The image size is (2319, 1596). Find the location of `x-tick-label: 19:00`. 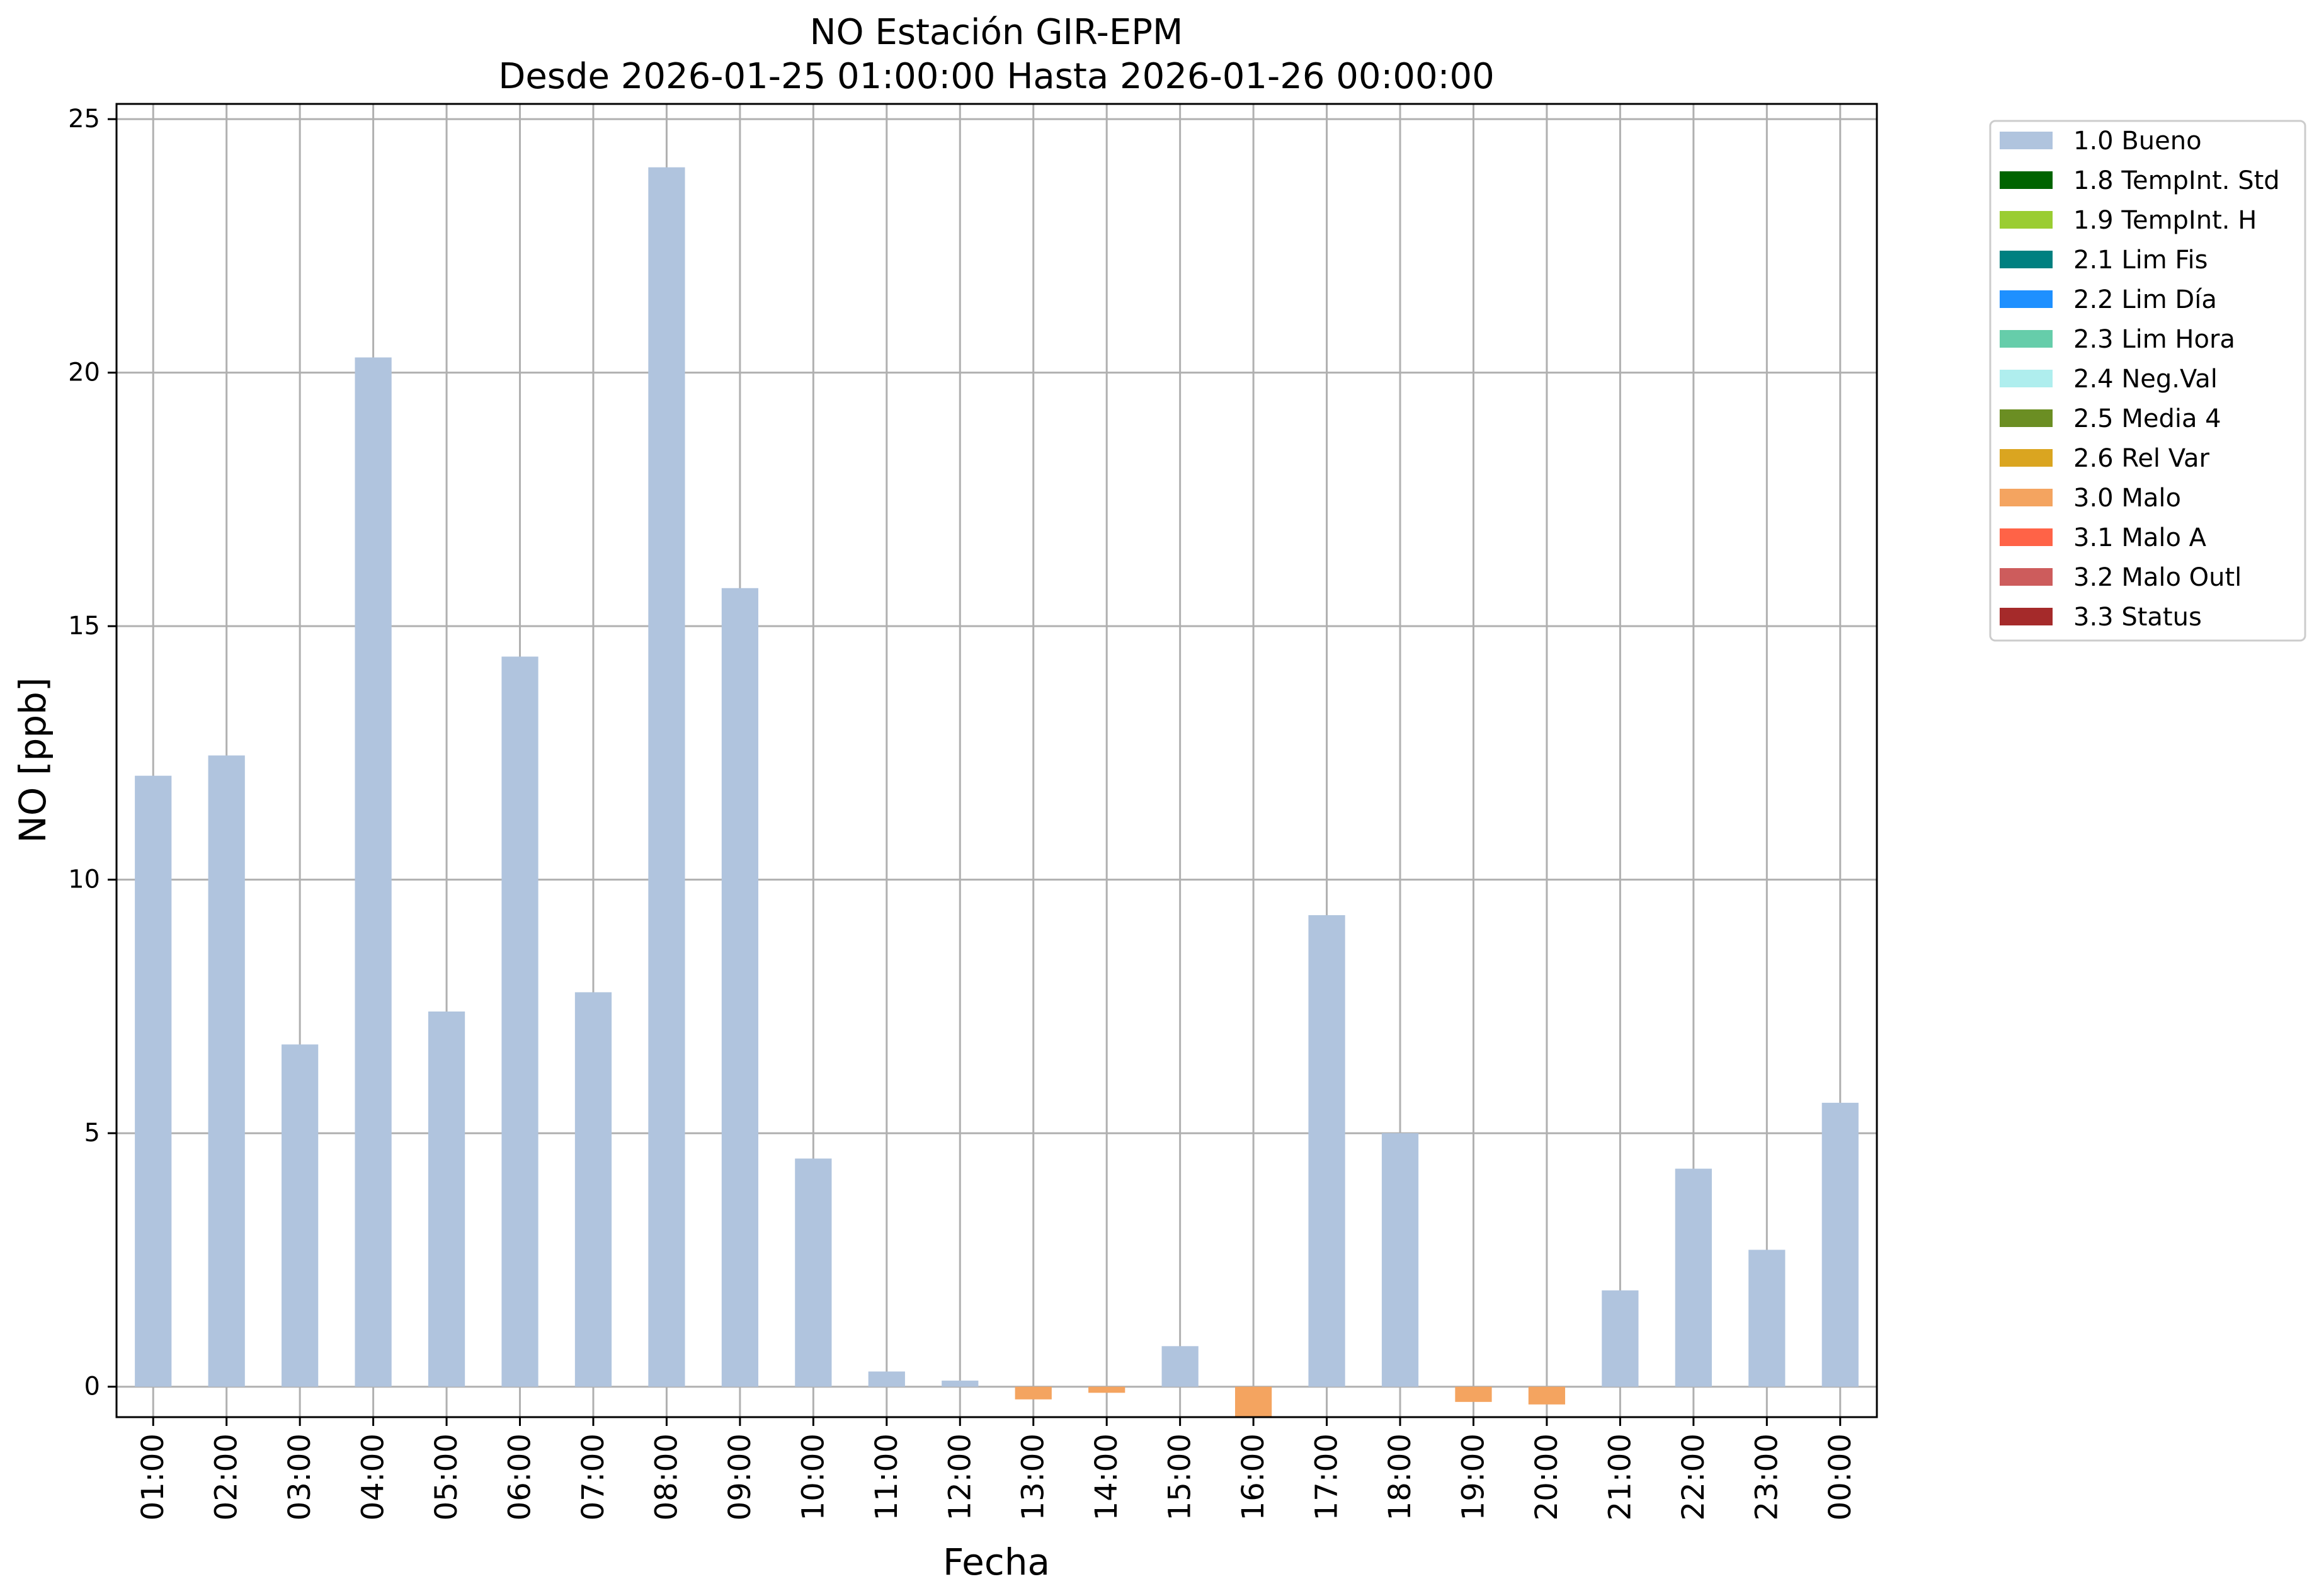

x-tick-label: 19:00 is located at coordinates (1473, 1477).